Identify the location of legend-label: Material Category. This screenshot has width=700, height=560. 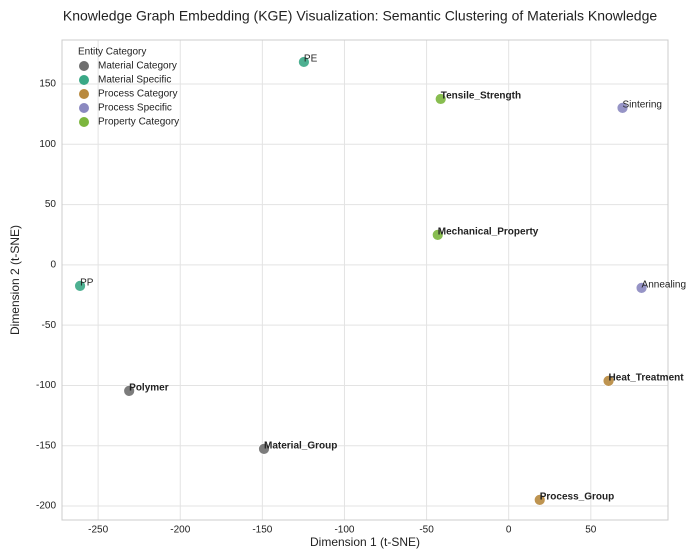
(137, 66).